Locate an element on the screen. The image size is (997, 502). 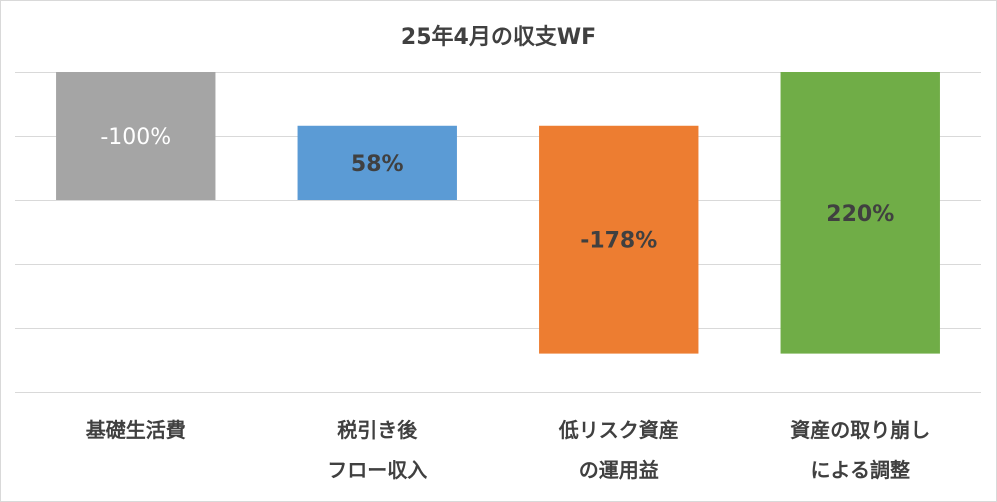
category-label-4: 資産の取り崩し による調整 is located at coordinates (860, 450).